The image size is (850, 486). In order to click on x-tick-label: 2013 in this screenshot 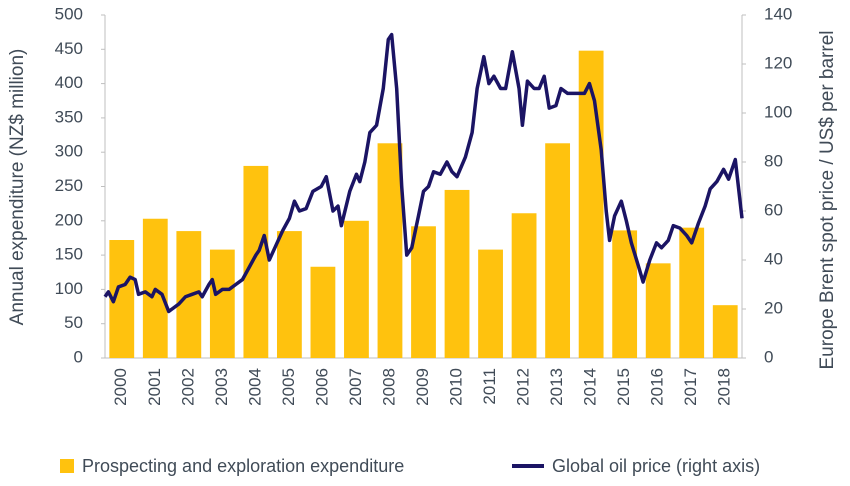, I will do `click(556, 387)`.